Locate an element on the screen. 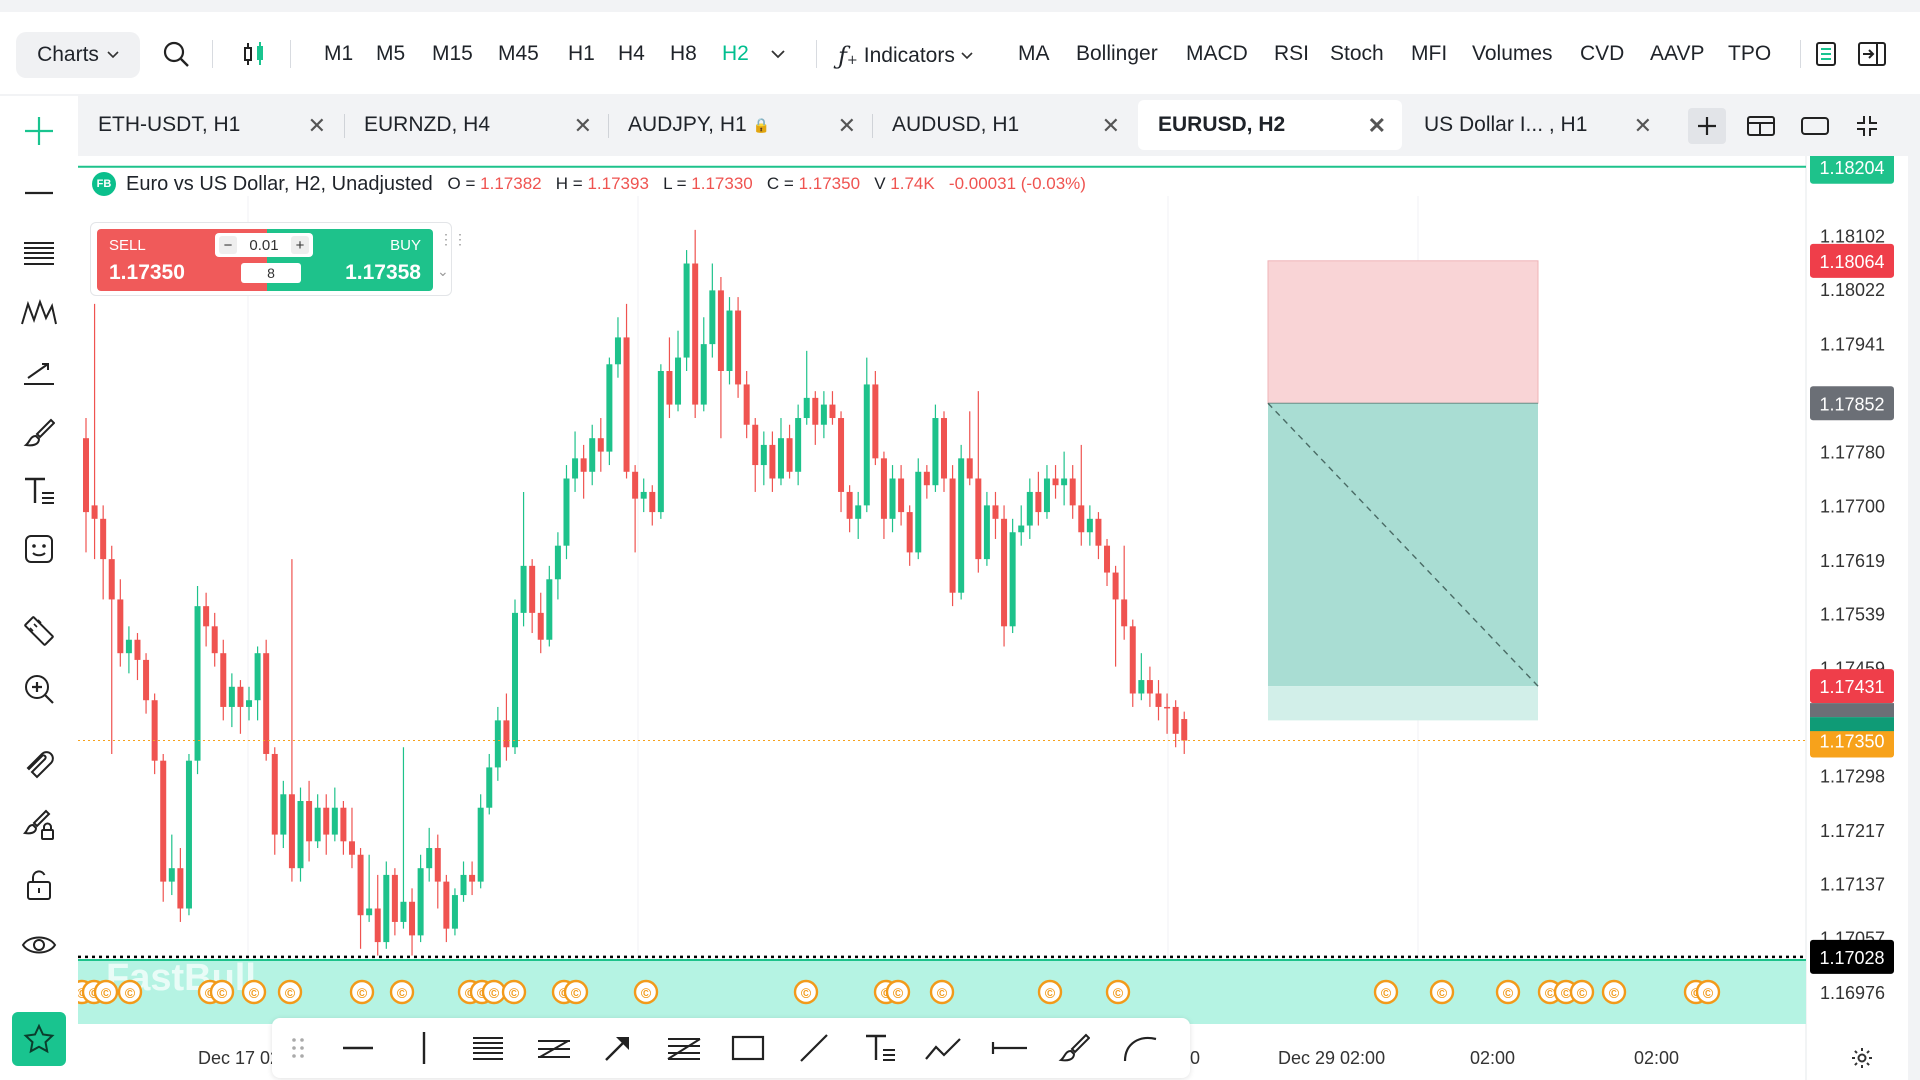  timeframe-h4: H4 is located at coordinates (631, 53).